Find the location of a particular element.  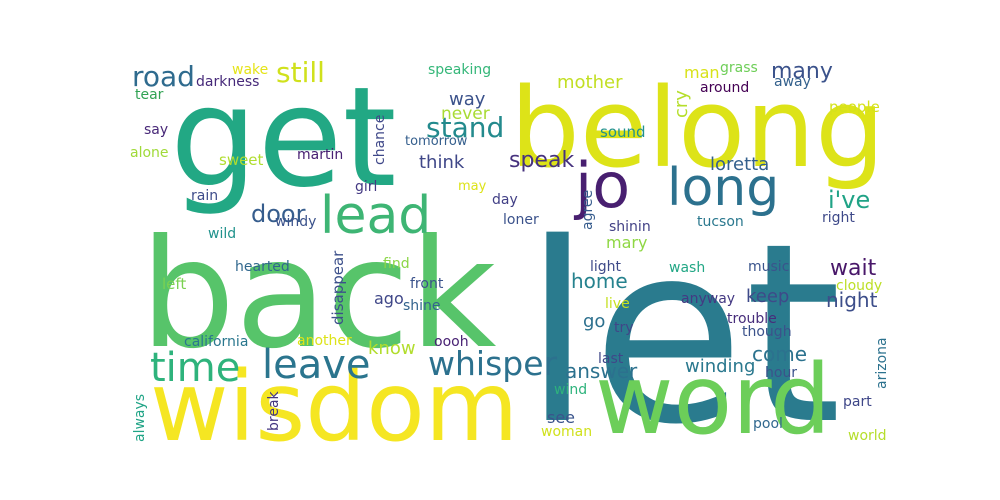

word-think: think is located at coordinates (442, 162).